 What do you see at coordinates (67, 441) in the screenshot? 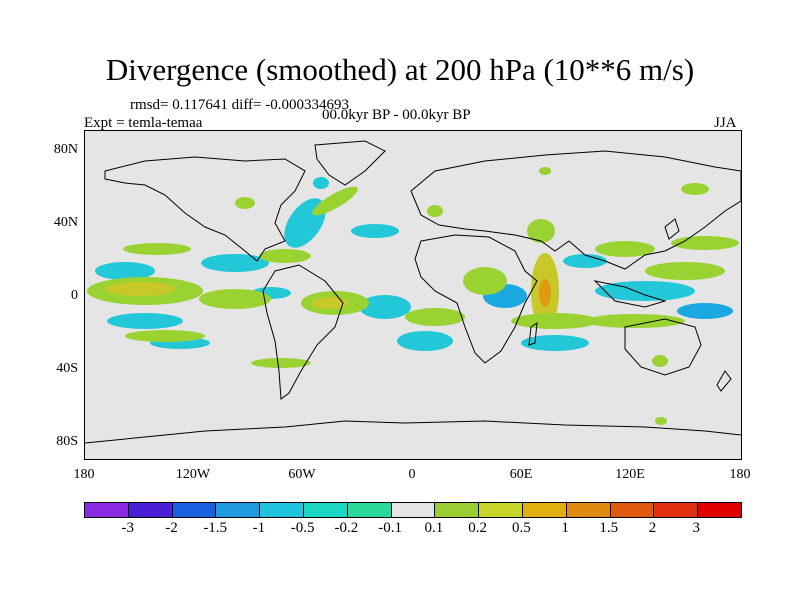
I see `lat-label: 80S` at bounding box center [67, 441].